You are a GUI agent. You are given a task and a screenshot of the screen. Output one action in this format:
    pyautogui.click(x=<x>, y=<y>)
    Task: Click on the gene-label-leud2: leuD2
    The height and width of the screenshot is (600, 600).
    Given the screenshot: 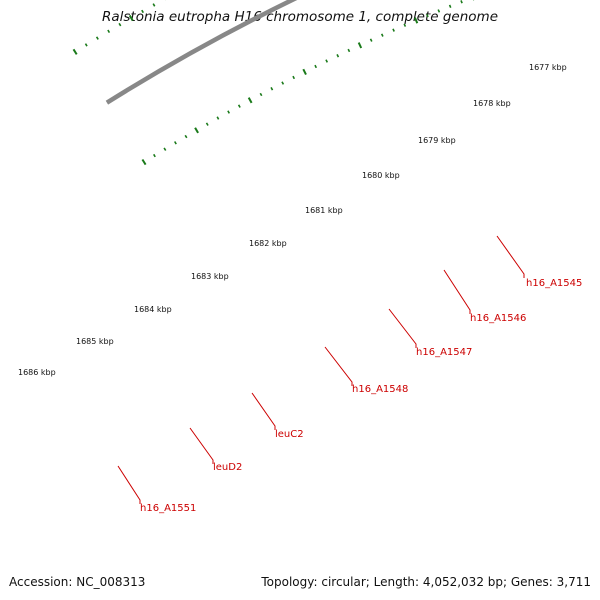 What is the action you would take?
    pyautogui.click(x=227, y=467)
    